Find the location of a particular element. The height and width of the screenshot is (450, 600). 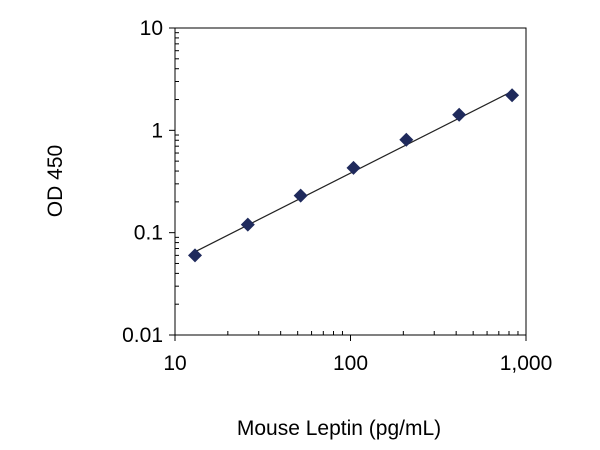

y-minor-ticks is located at coordinates (177, 168).